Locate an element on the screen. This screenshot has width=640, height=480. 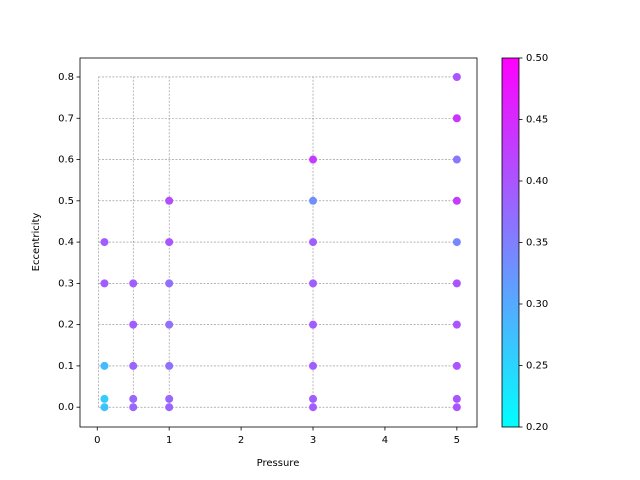
x-tick-label: 4 is located at coordinates (385, 440).